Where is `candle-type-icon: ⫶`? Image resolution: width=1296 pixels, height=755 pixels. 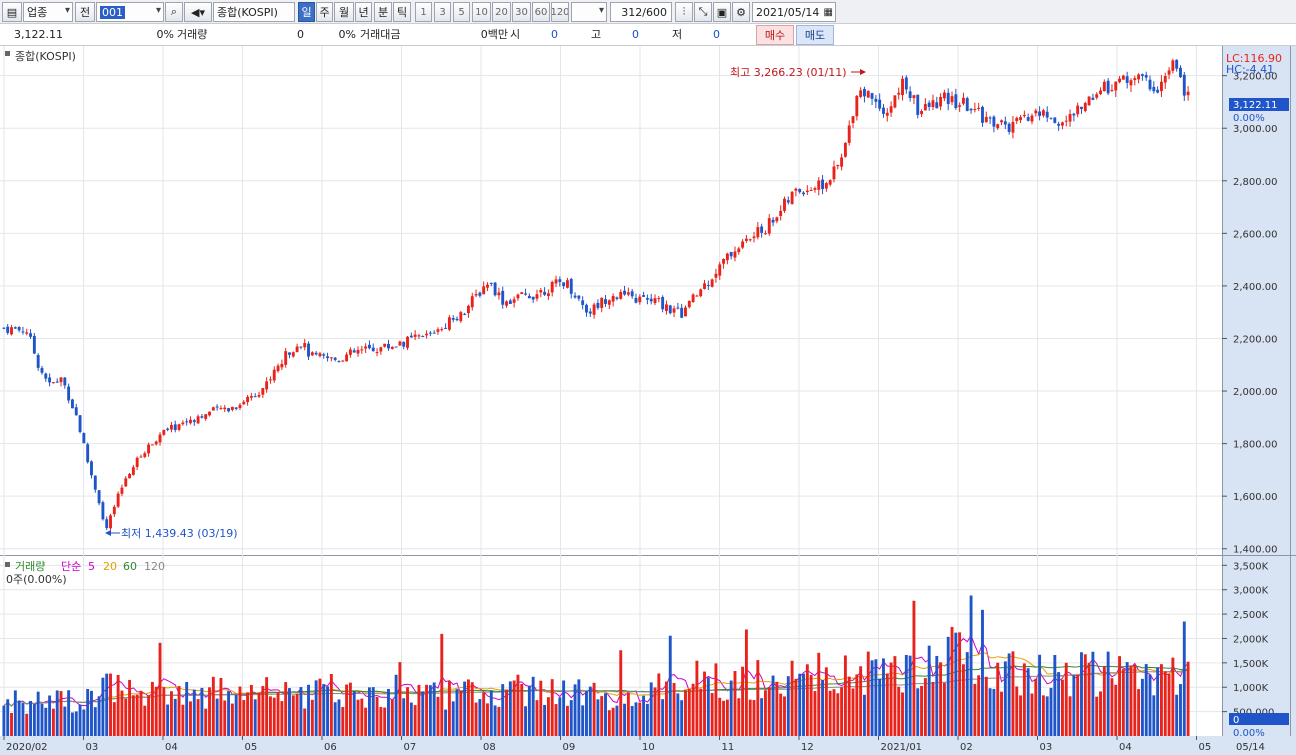
candle-type-icon: ⫶ is located at coordinates (684, 12).